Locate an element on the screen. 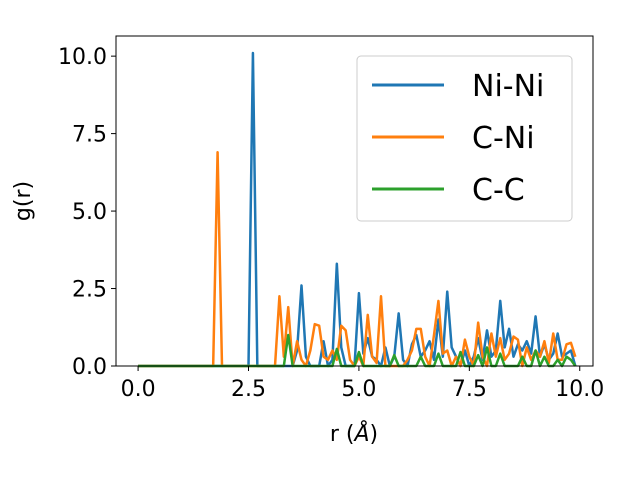  y-tick-label: 7.5 is located at coordinates (89, 135).